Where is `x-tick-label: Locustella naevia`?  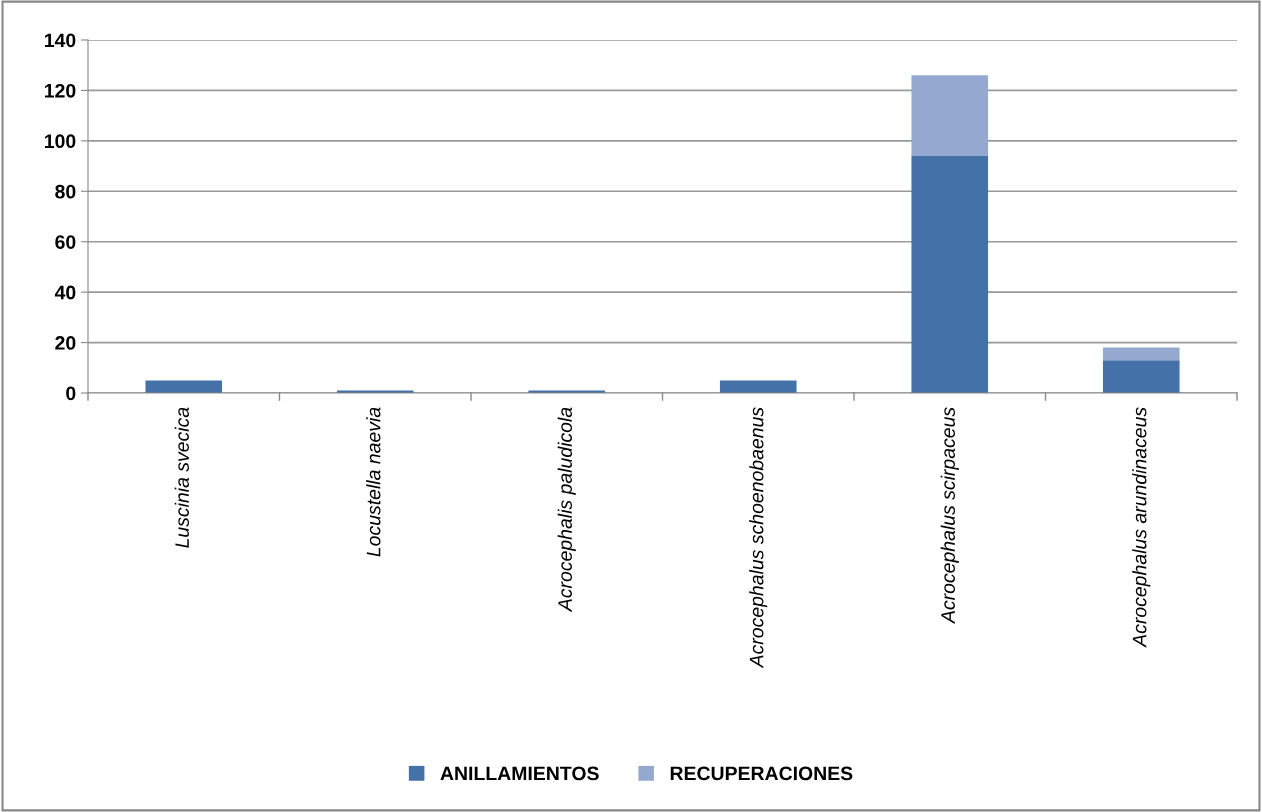
x-tick-label: Locustella naevia is located at coordinates (373, 482).